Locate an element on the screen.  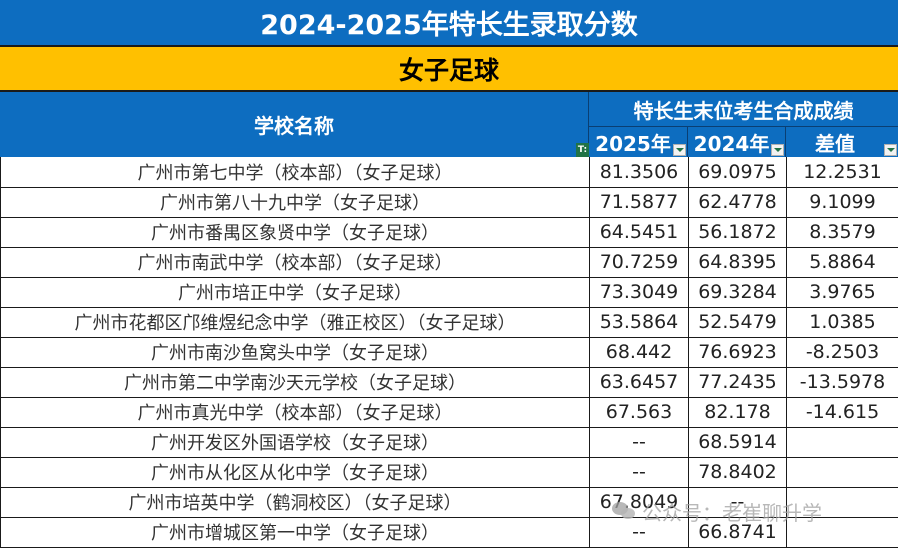
table-row: 广州市第八十九中学（女子足球） 71.5877 62.4778 9.1099 is located at coordinates (449, 202).